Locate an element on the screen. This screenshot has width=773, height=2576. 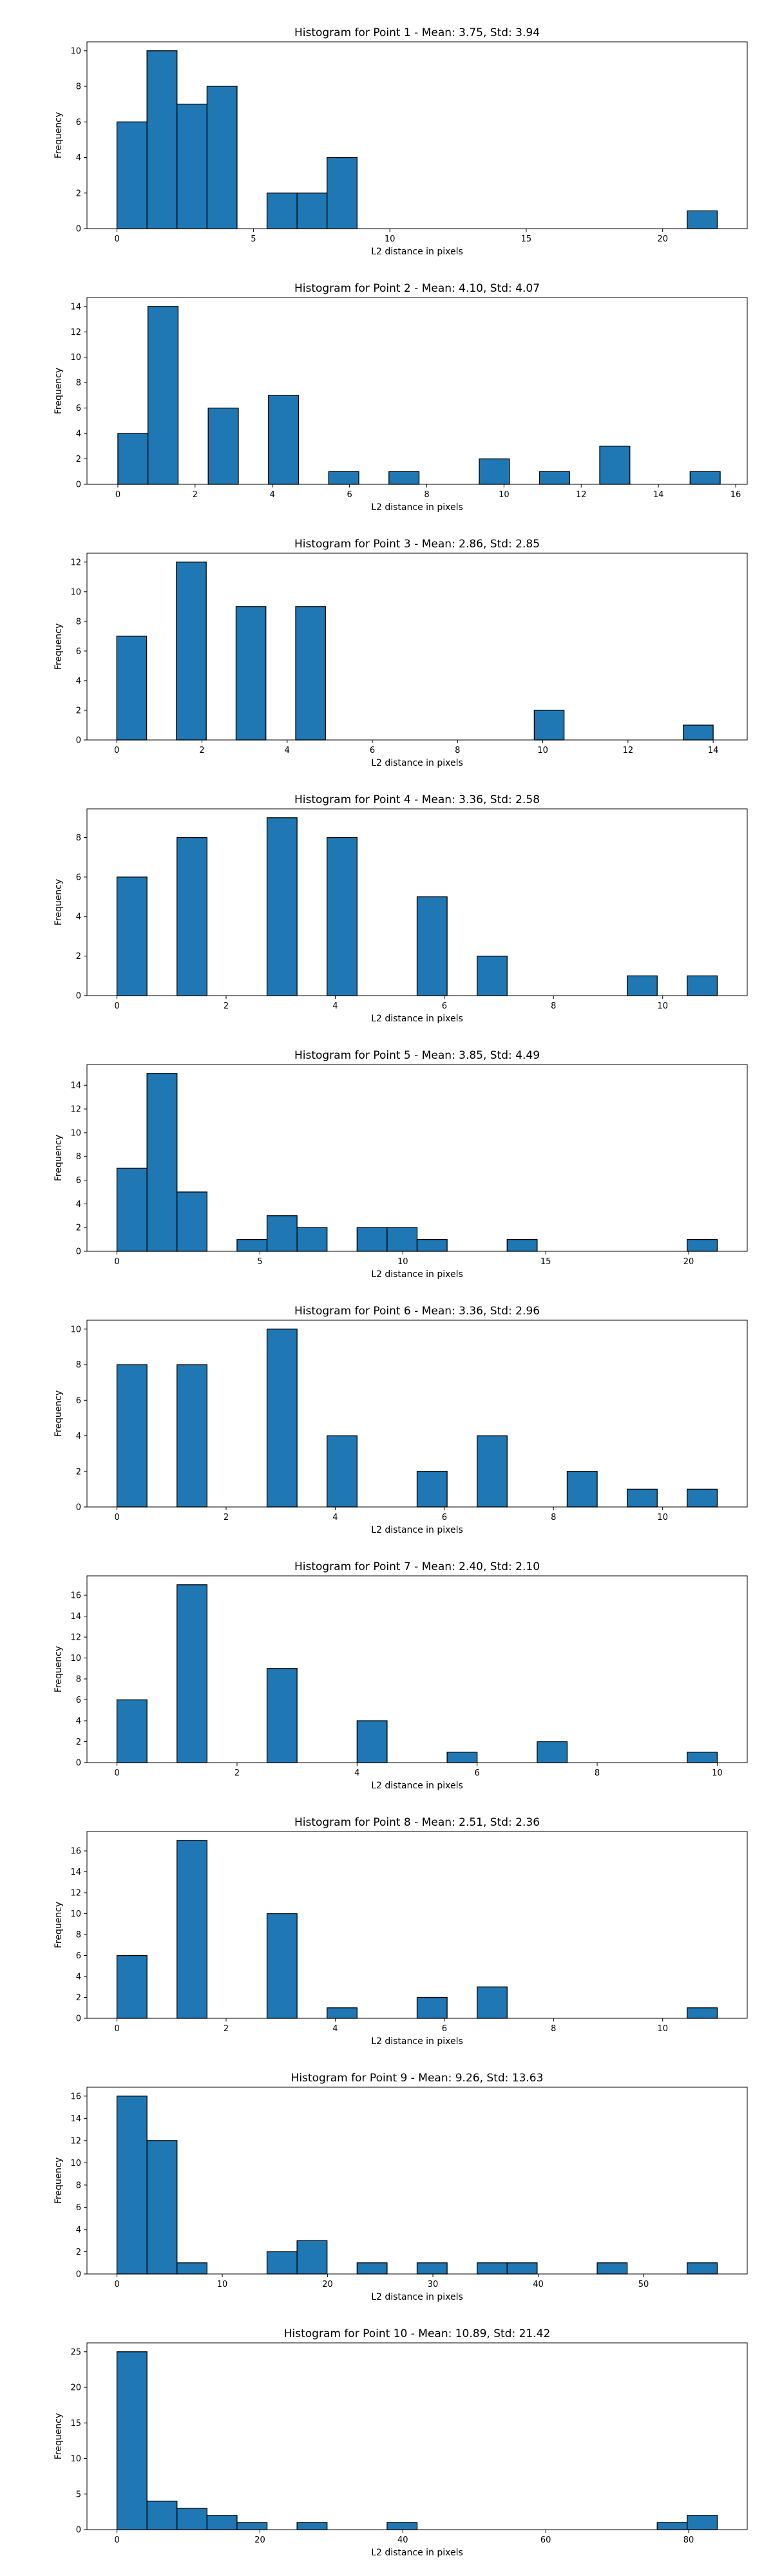
x-tick-label: 30 is located at coordinates (433, 2284).